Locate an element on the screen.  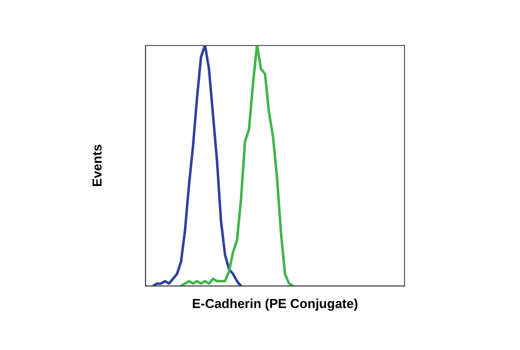
x-axis-title: E-Cadherin (PE Conjugate) is located at coordinates (275, 303).